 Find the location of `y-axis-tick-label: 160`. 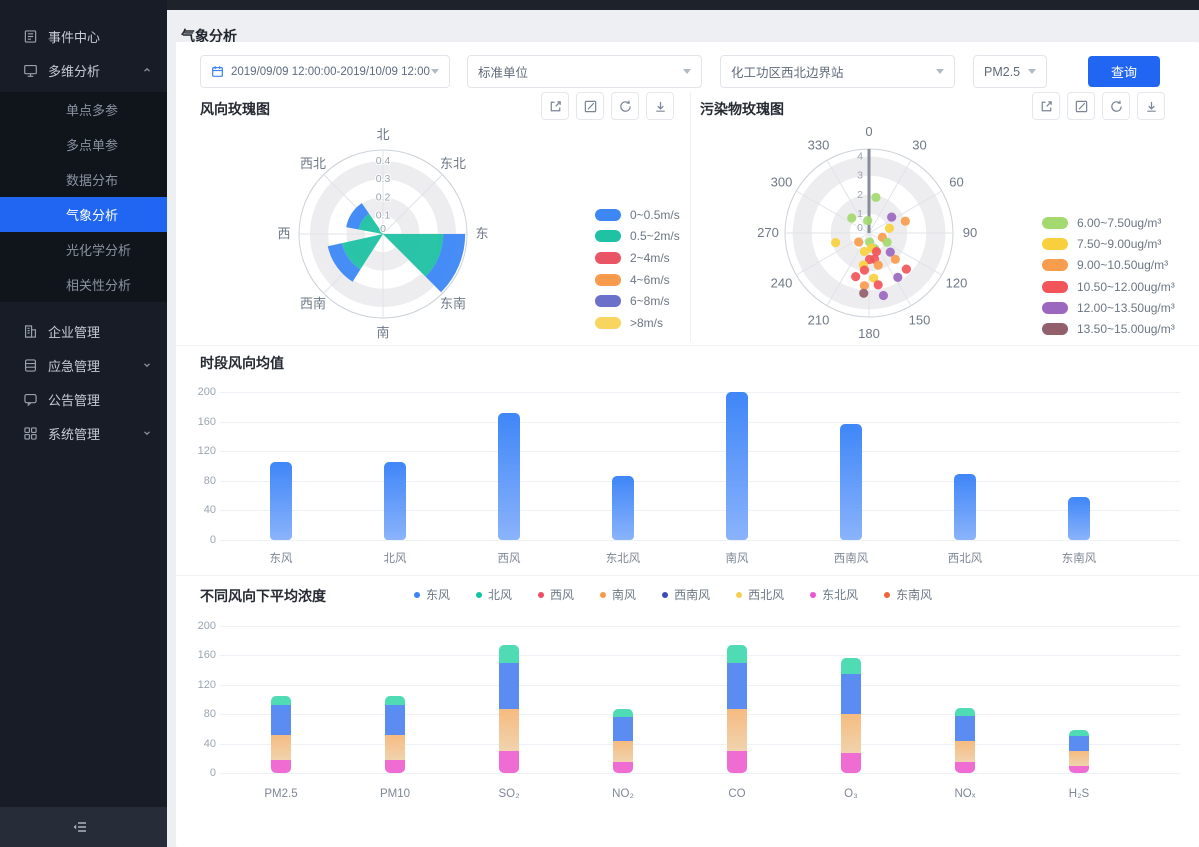

y-axis-tick-label: 160 is located at coordinates (206, 421).